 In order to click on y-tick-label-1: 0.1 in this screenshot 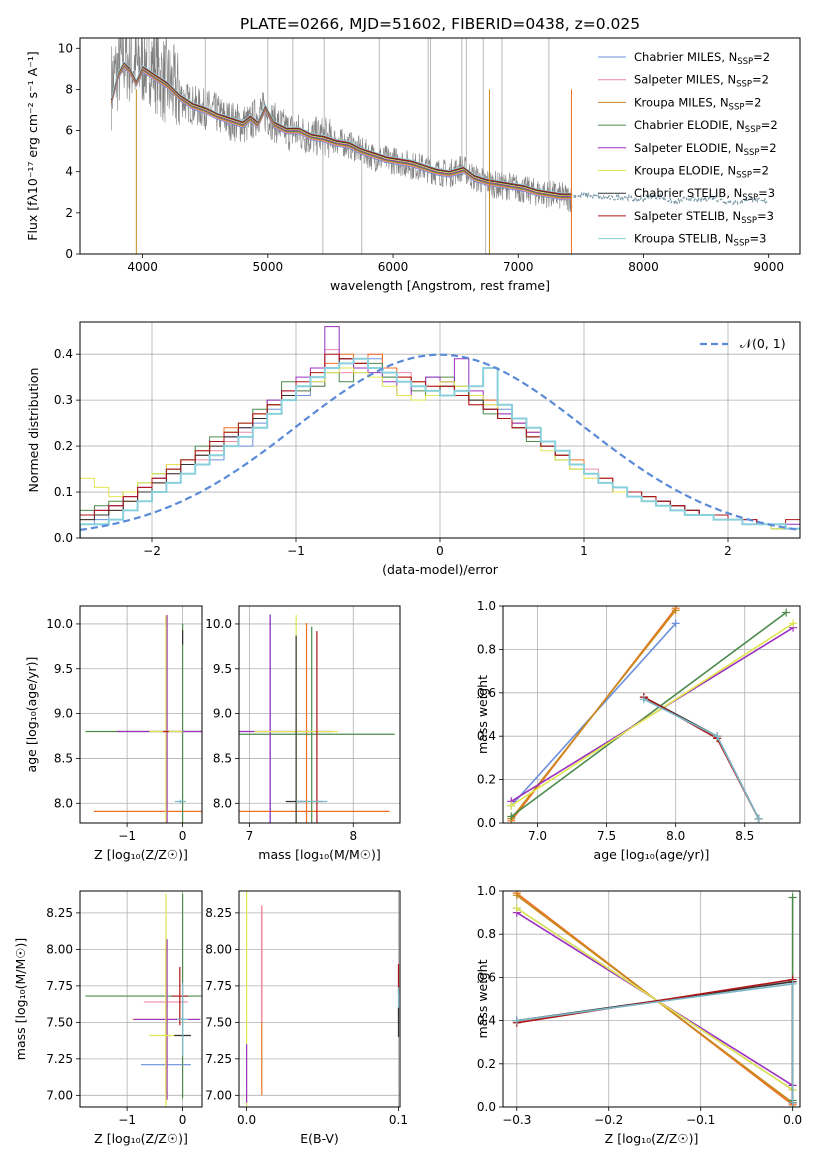, I will do `click(63, 492)`.